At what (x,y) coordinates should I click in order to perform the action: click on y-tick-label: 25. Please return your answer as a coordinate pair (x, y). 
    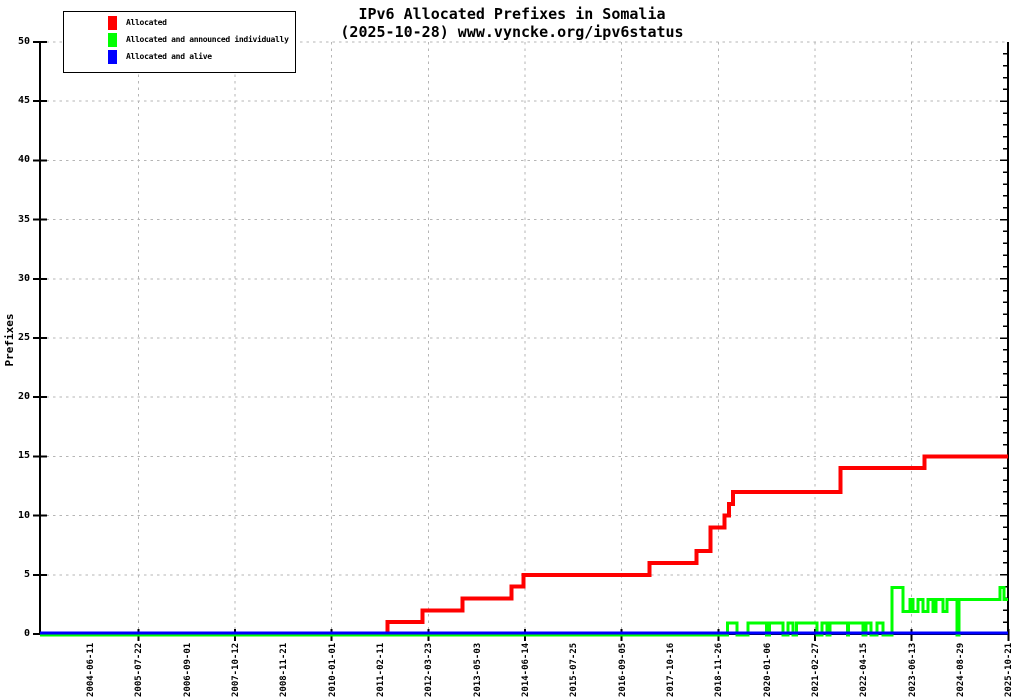
    Looking at the image, I should click on (23, 337).